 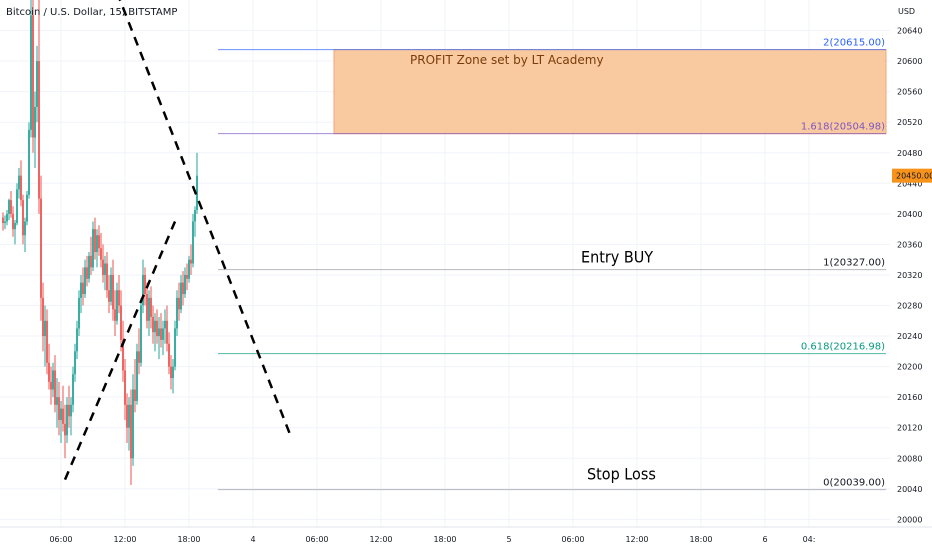 I want to click on time-tick-label: 6, so click(x=764, y=539).